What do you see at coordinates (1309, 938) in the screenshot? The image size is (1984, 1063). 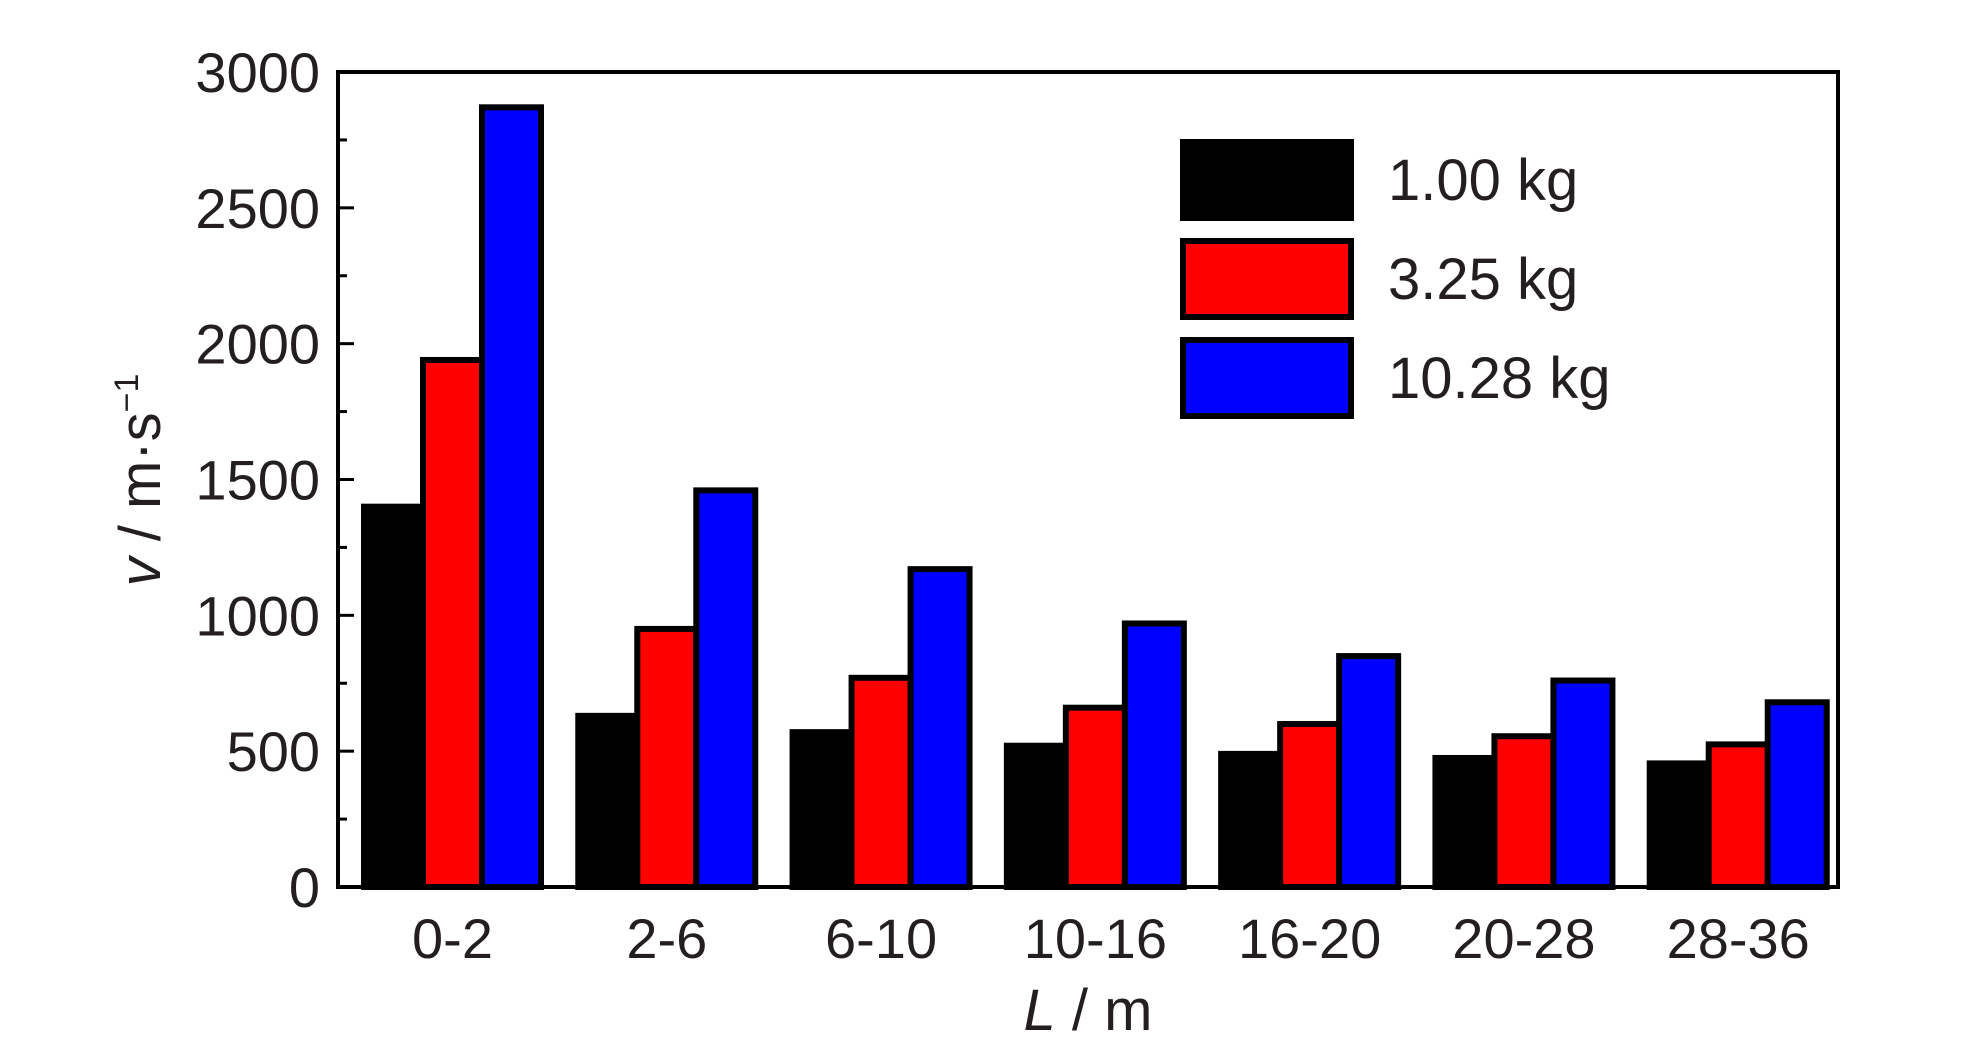 I see `x-tick-label: 16-20` at bounding box center [1309, 938].